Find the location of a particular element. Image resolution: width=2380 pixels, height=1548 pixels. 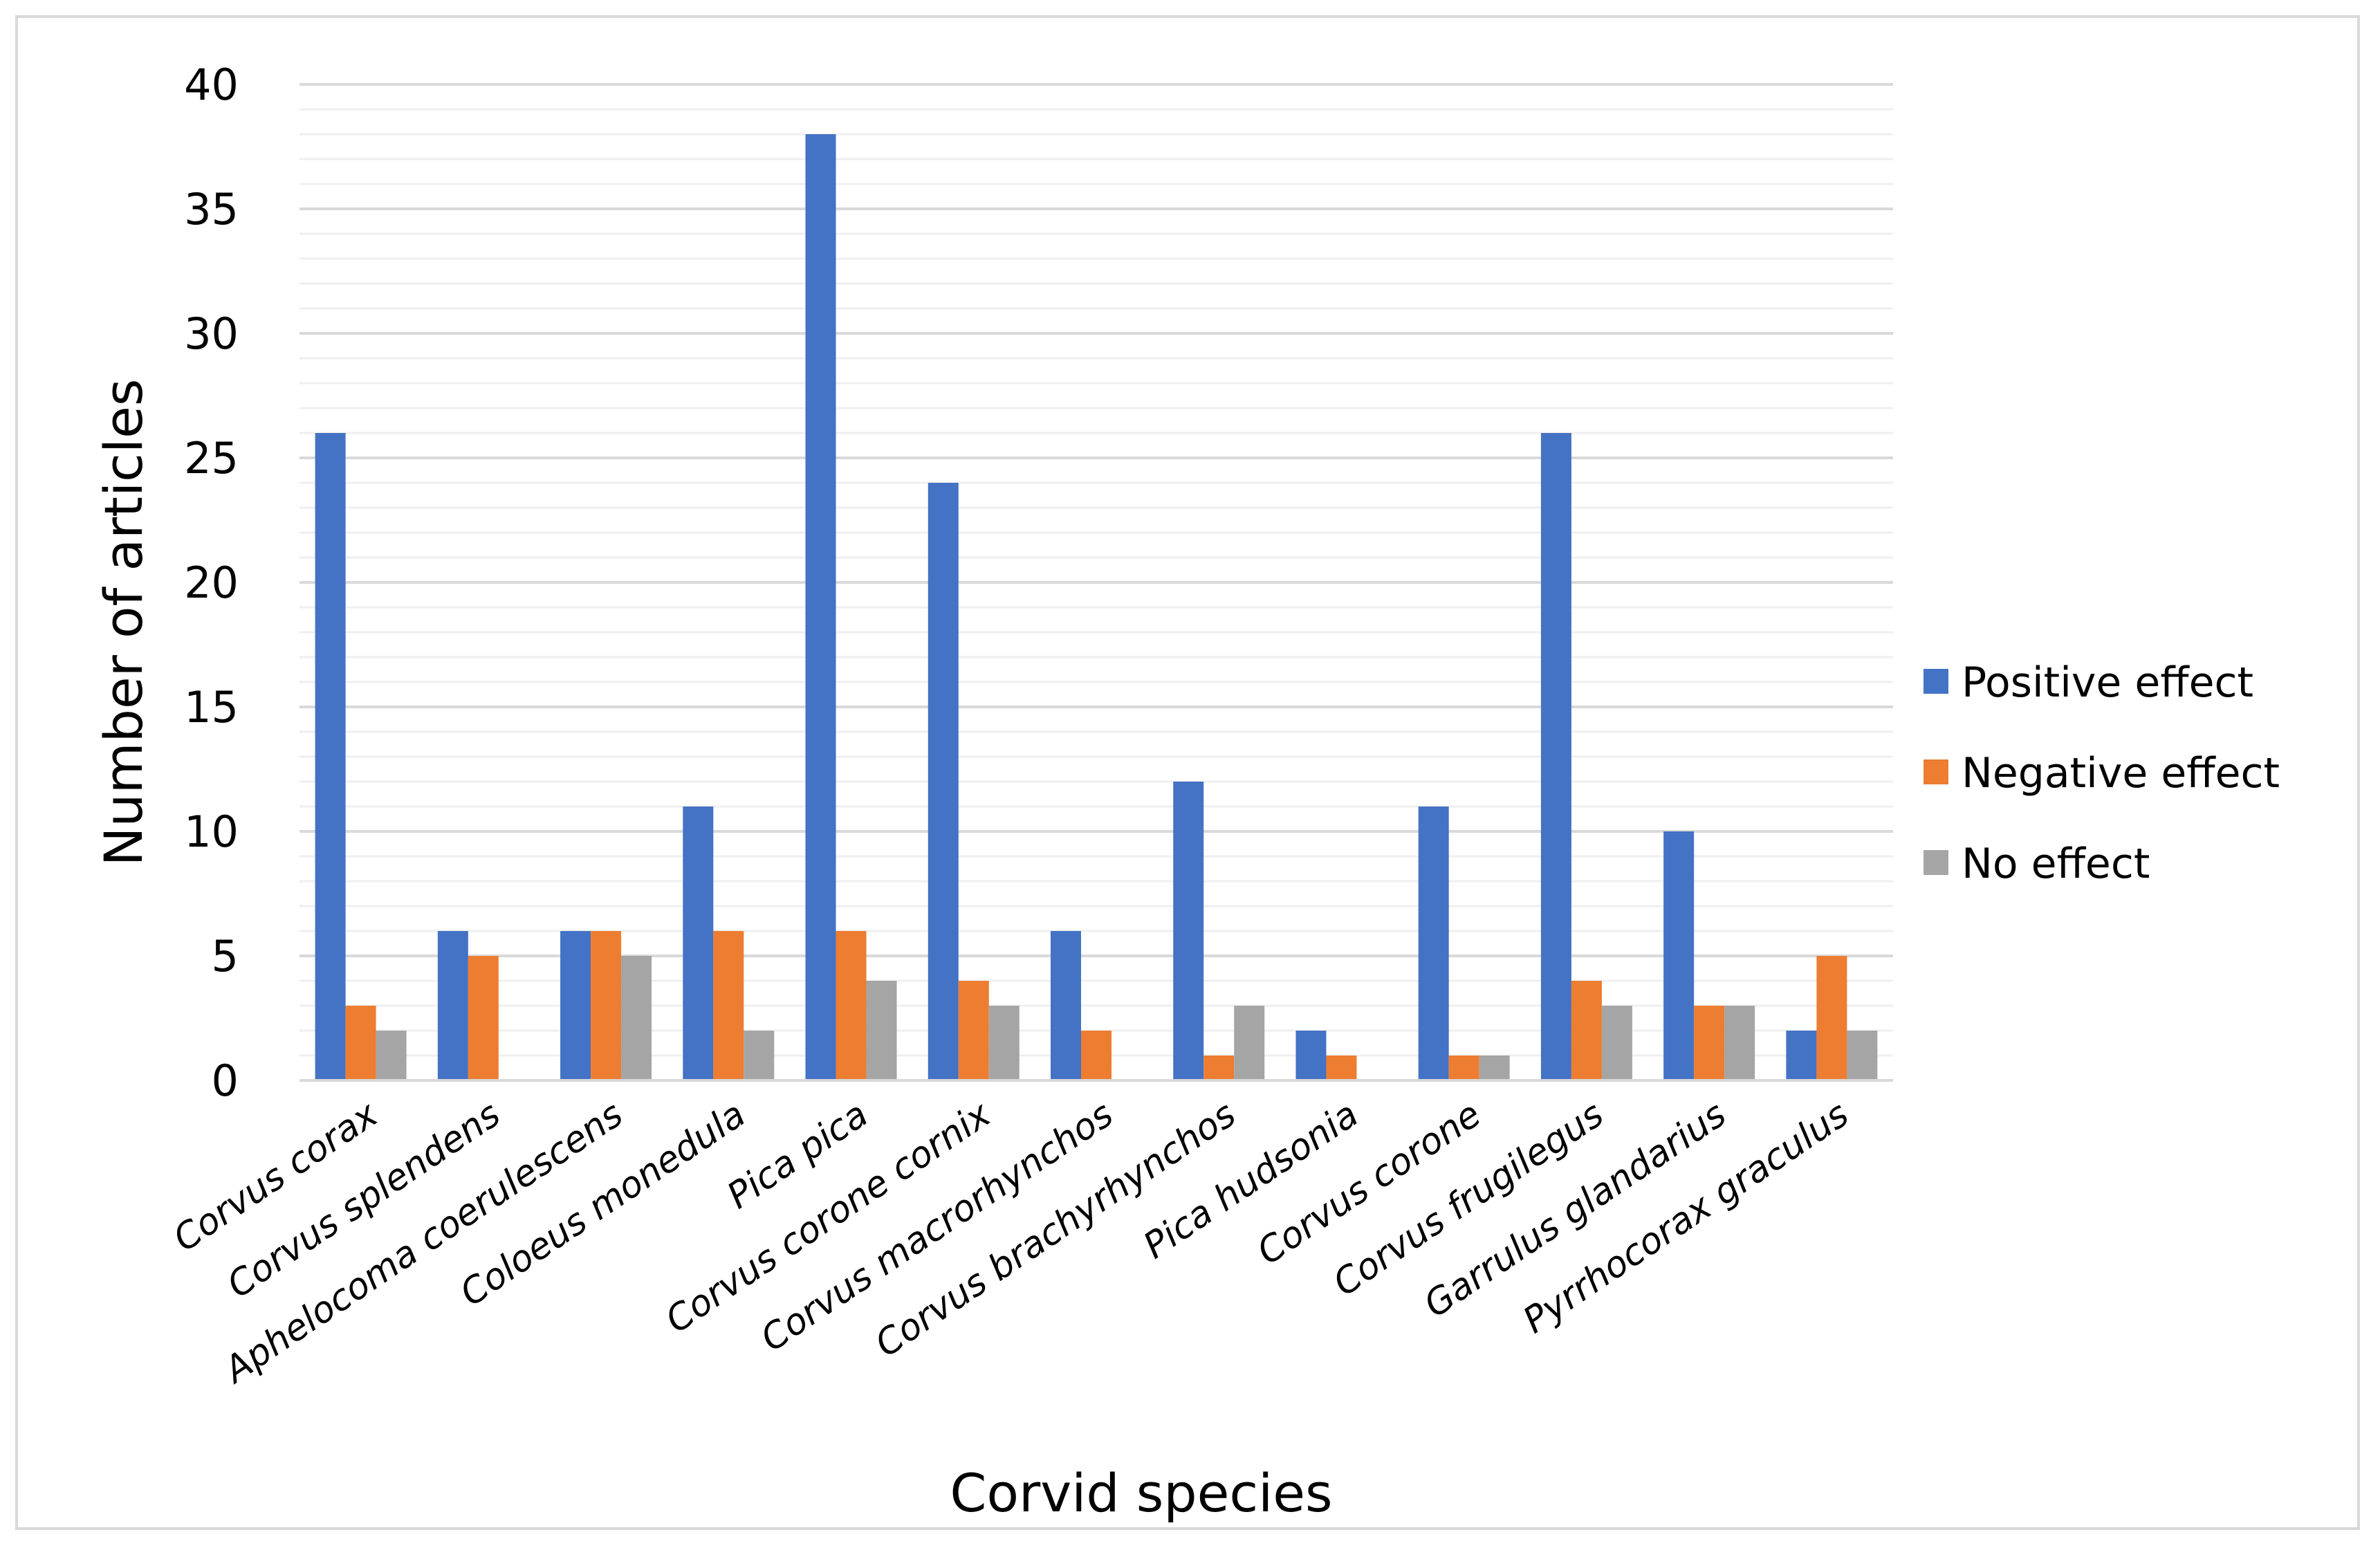

legend: Positive effect Negative effect No effect is located at coordinates (2102, 773).